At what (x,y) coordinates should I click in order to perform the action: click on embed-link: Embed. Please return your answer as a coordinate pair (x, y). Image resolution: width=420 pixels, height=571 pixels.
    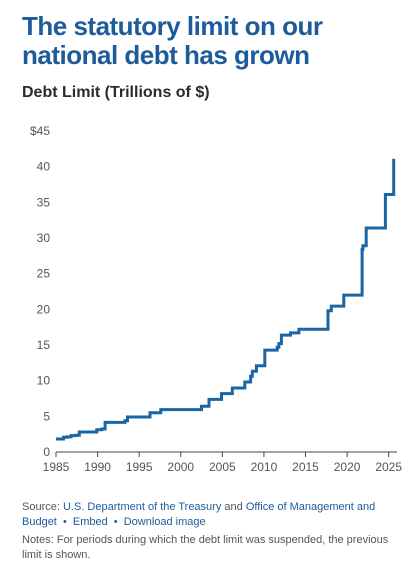
    Looking at the image, I should click on (90, 521).